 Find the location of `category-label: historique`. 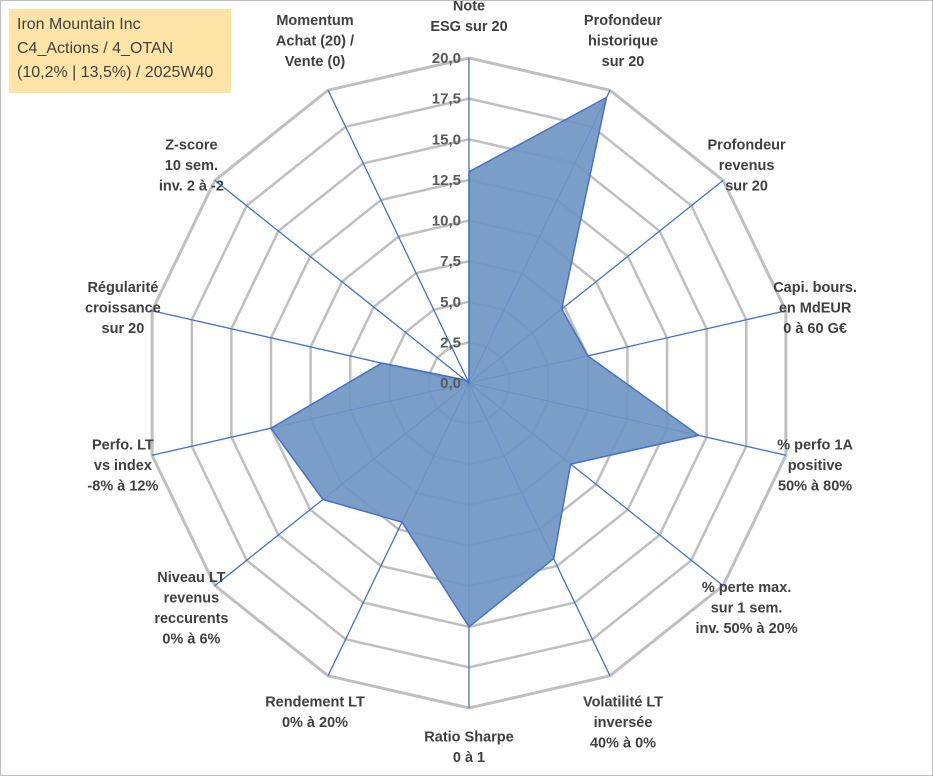

category-label: historique is located at coordinates (623, 42).